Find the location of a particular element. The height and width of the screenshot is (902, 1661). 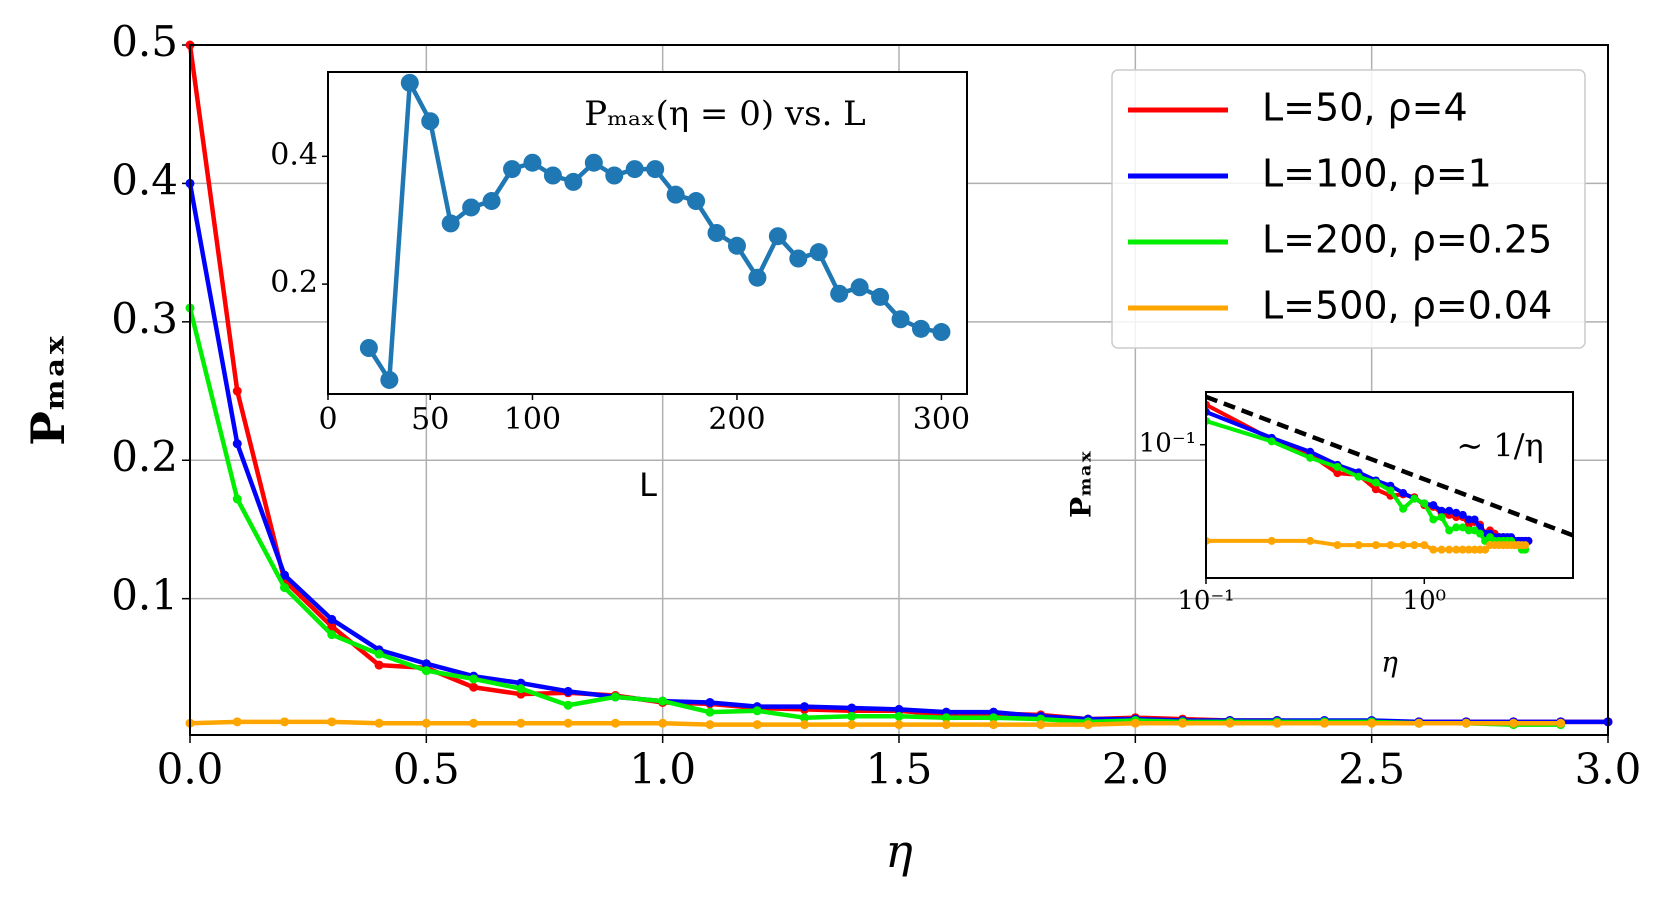

x-tick-label: 2.0 is located at coordinates (1135, 768).